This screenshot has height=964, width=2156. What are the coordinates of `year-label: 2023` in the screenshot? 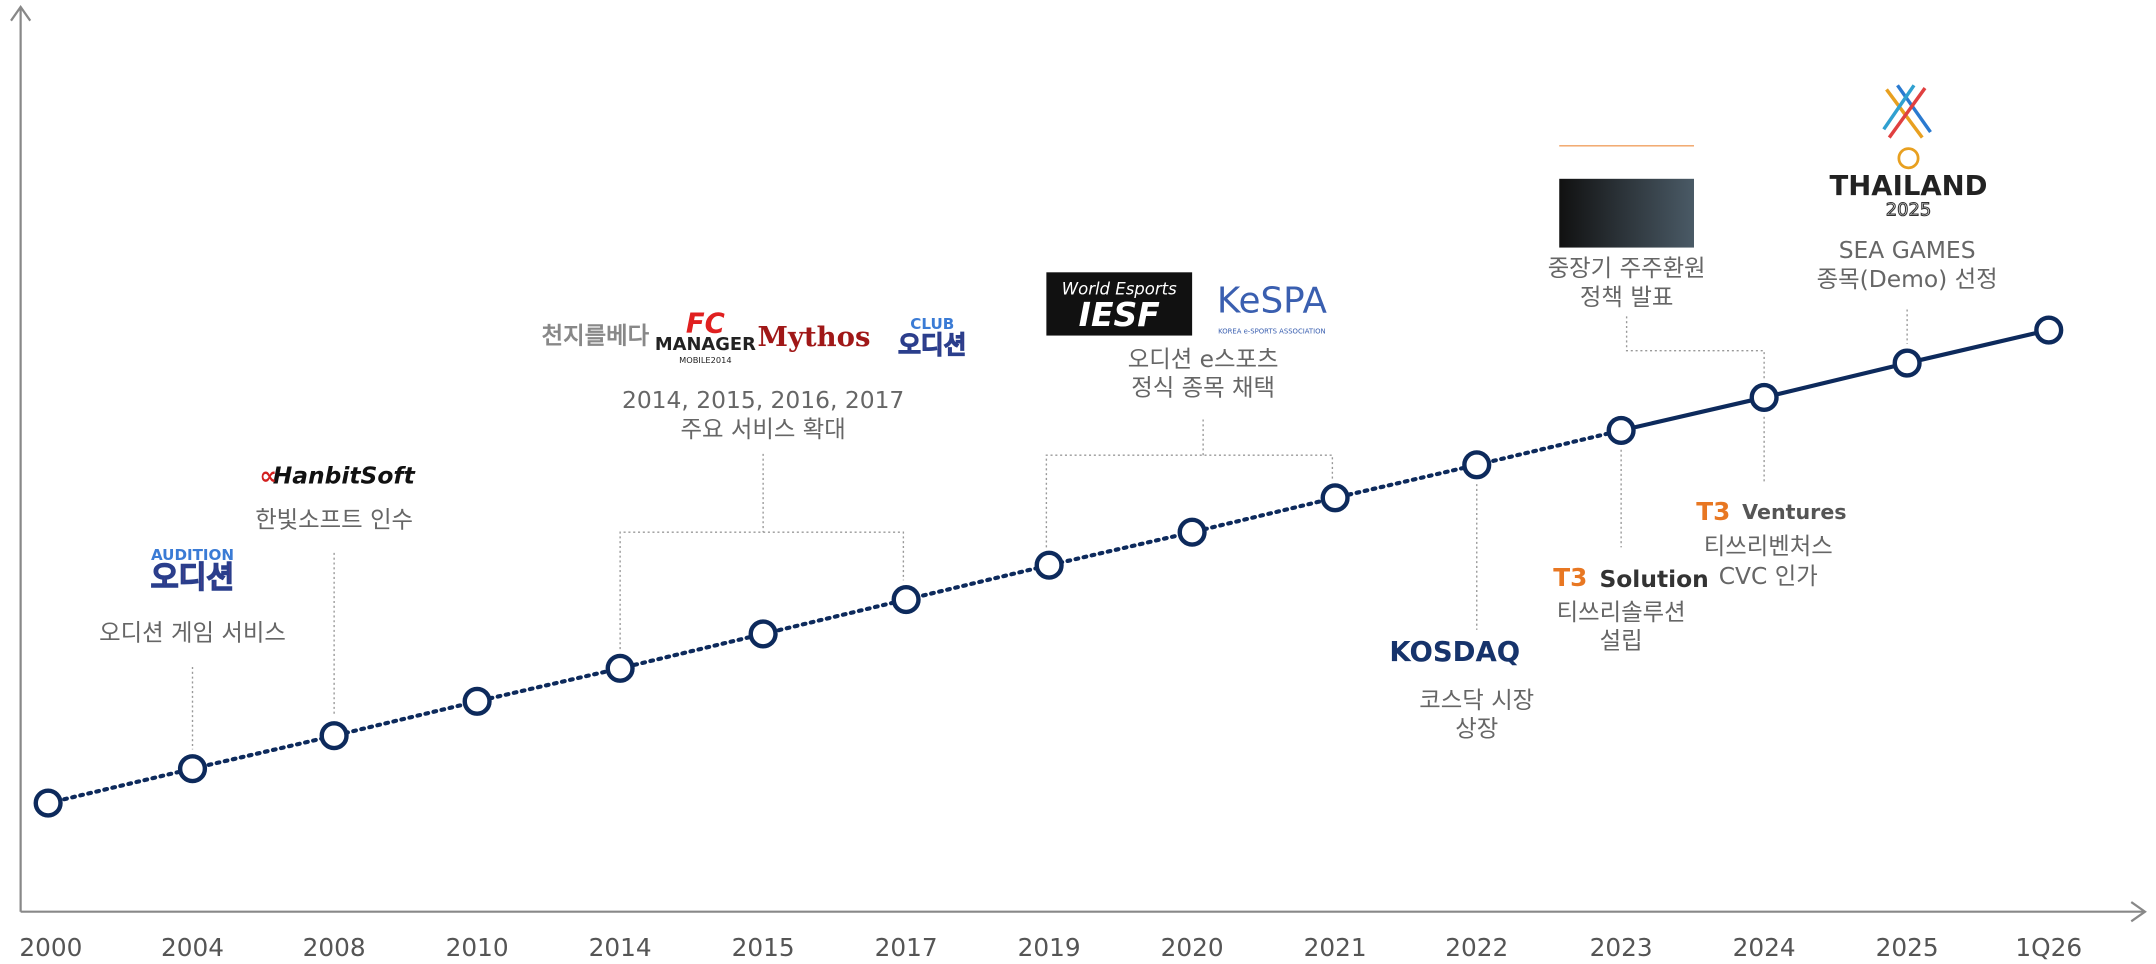 It's located at (1621, 947).